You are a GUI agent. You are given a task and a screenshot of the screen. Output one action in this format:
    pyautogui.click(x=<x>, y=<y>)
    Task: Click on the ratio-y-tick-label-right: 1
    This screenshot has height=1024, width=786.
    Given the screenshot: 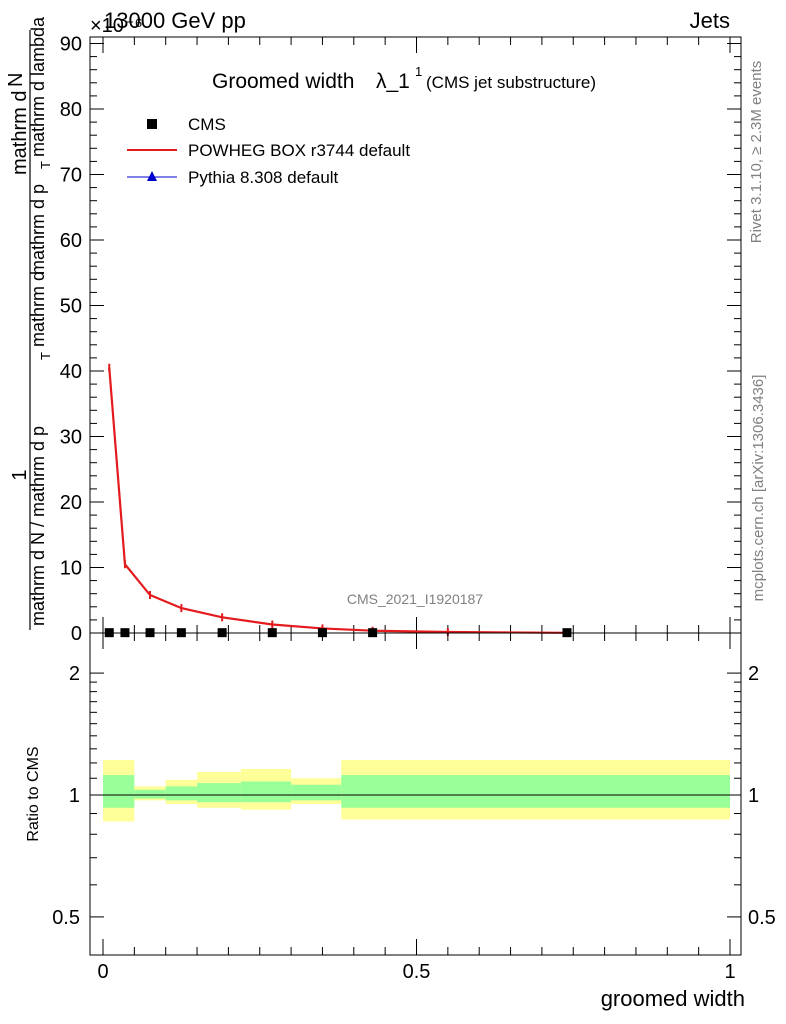 What is the action you would take?
    pyautogui.click(x=753, y=796)
    